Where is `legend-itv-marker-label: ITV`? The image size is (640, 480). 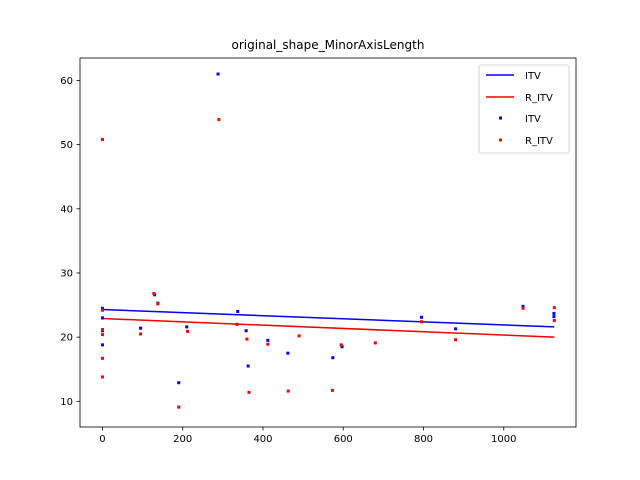
legend-itv-marker-label: ITV is located at coordinates (533, 119).